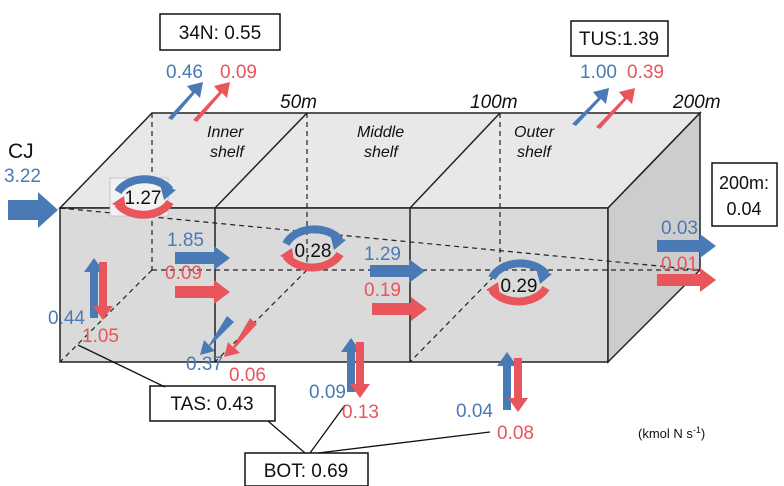 The image size is (784, 486). I want to click on depth-label-200m: 200m, so click(696, 102).